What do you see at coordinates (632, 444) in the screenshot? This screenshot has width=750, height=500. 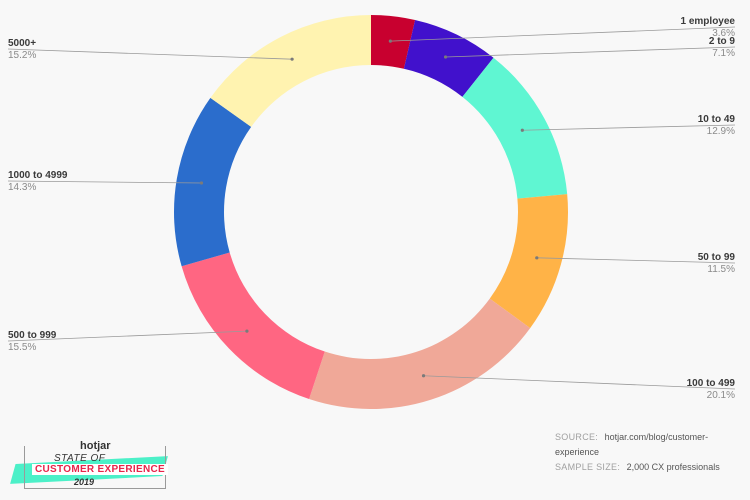 I see `source-value: hotjar.com/blog/customer-experience` at bounding box center [632, 444].